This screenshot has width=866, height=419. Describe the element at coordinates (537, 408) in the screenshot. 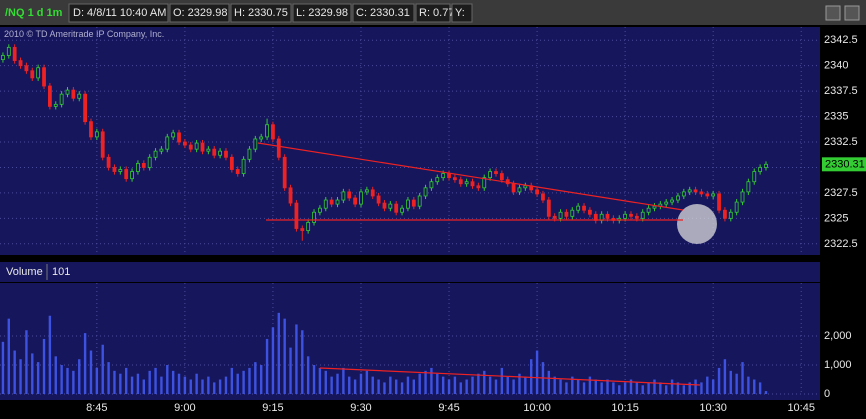

I see `x-tick-label: 10:00` at that location.